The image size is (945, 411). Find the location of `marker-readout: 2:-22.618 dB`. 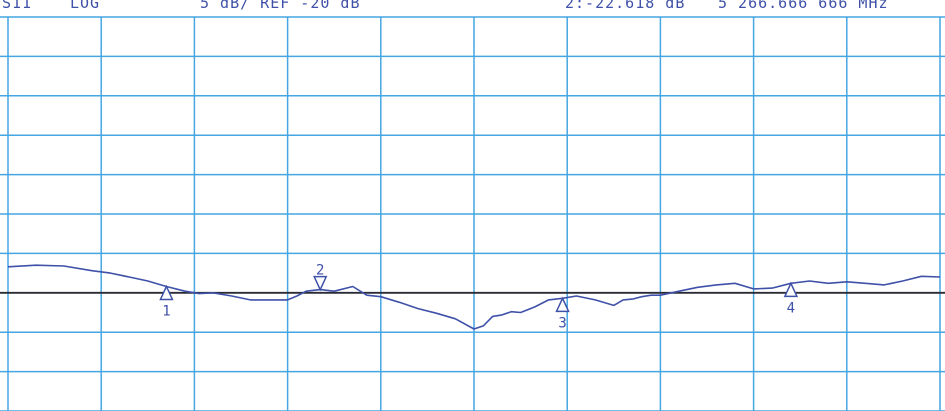

marker-readout: 2:-22.618 dB is located at coordinates (625, 6).